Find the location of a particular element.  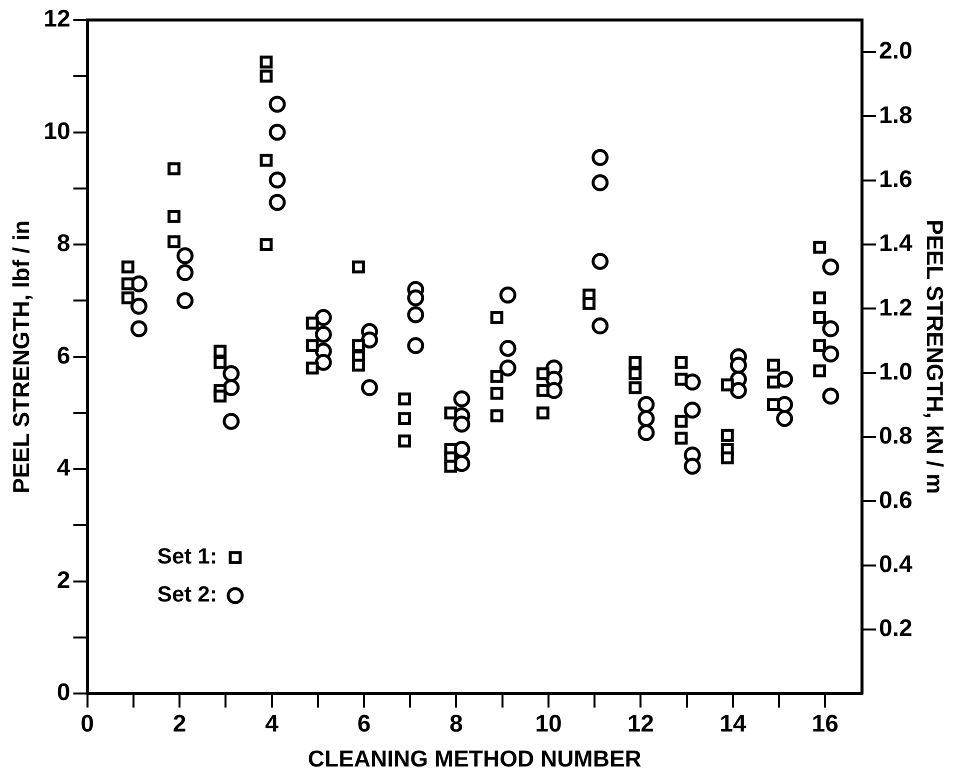

y2-tick-label: 0.2 is located at coordinates (895, 628).